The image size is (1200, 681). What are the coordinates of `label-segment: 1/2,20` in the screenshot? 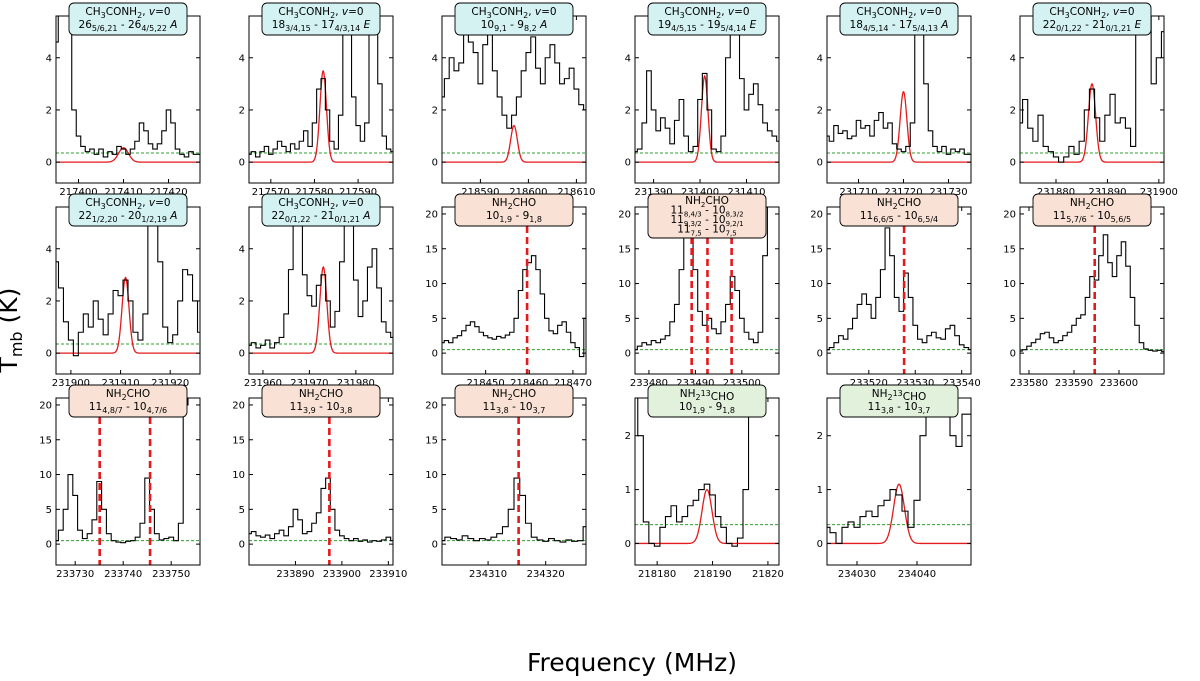 It's located at (105, 219).